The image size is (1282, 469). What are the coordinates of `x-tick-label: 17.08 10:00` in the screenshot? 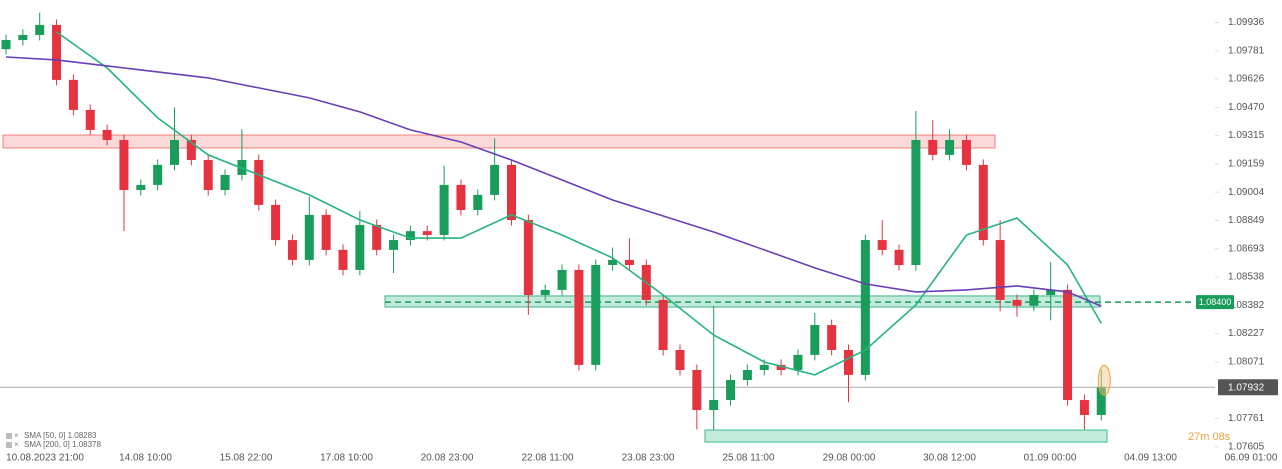 It's located at (346, 458).